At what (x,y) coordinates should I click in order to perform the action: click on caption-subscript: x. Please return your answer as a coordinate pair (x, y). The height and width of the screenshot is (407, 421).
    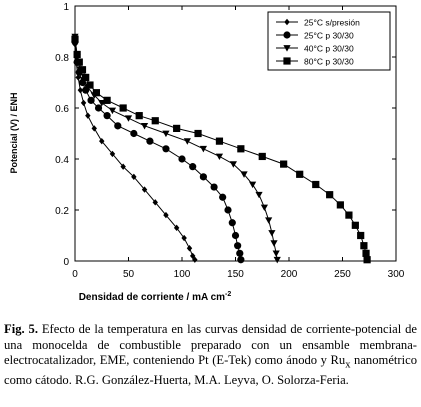
    Looking at the image, I should click on (348, 365).